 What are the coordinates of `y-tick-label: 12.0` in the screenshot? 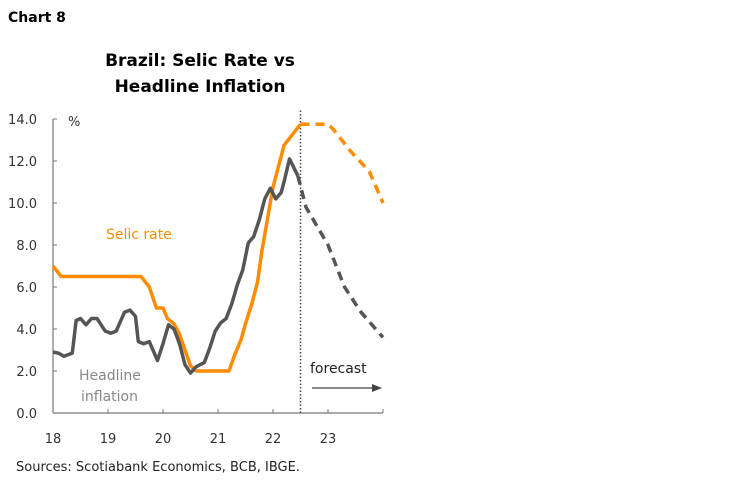 It's located at (22, 162).